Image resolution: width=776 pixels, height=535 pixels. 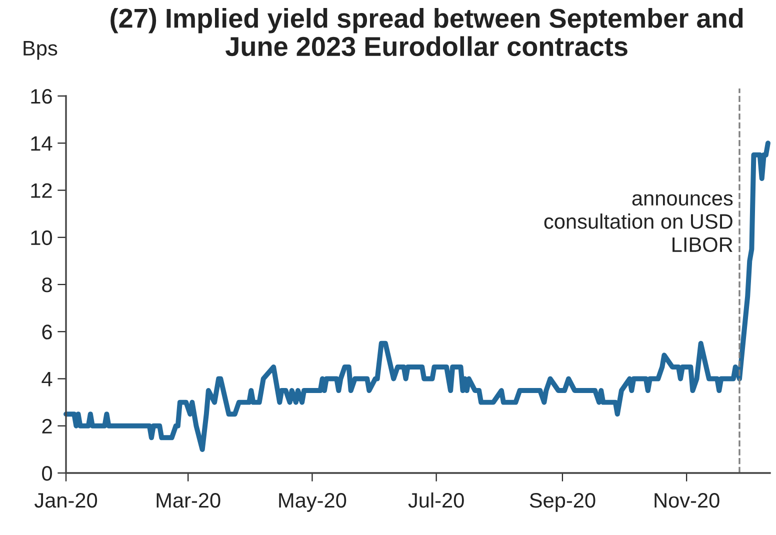 What do you see at coordinates (312, 502) in the screenshot?
I see `x-tick-label: May-20` at bounding box center [312, 502].